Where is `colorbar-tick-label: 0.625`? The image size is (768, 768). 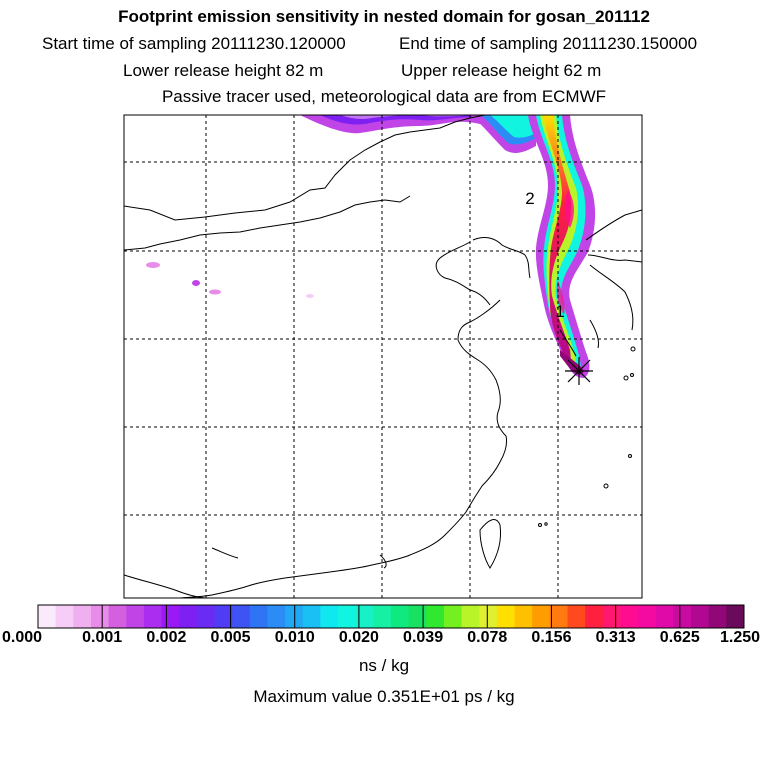
colorbar-tick-label: 0.625 is located at coordinates (679, 637).